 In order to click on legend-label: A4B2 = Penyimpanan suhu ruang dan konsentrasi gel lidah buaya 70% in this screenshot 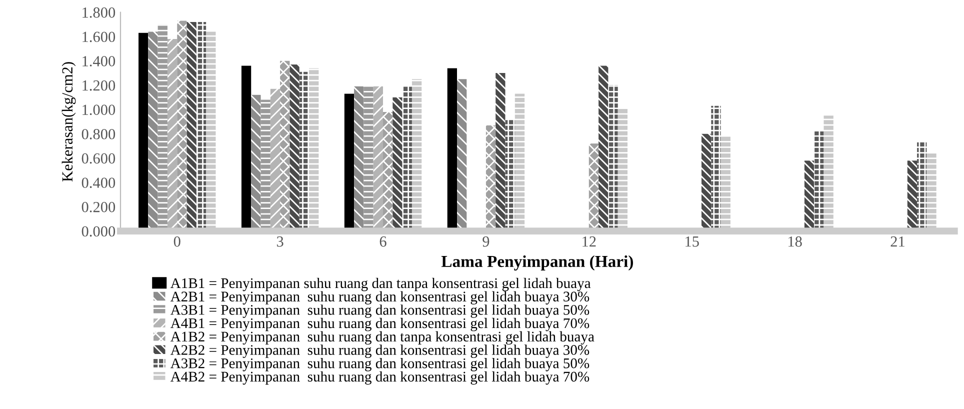, I will do `click(380, 378)`.